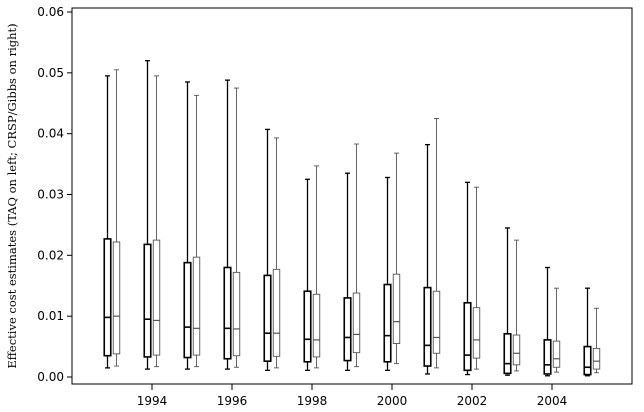 This screenshot has height=412, width=644. What do you see at coordinates (232, 401) in the screenshot?
I see `x-tick-label: 1996` at bounding box center [232, 401].